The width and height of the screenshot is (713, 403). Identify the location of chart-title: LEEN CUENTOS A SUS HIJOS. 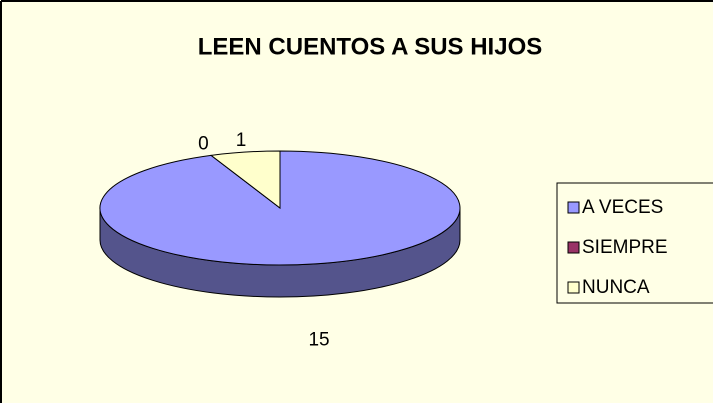
(370, 46).